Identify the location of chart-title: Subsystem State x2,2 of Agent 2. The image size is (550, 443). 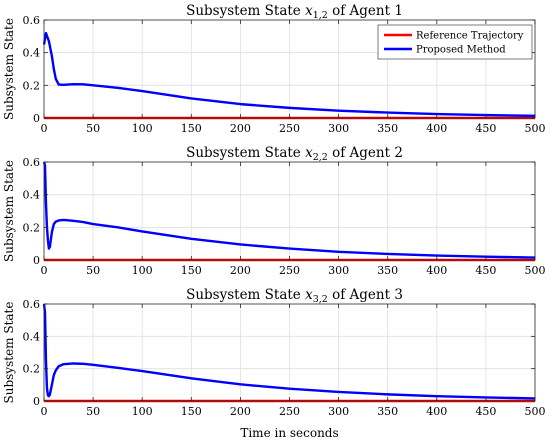
(294, 154).